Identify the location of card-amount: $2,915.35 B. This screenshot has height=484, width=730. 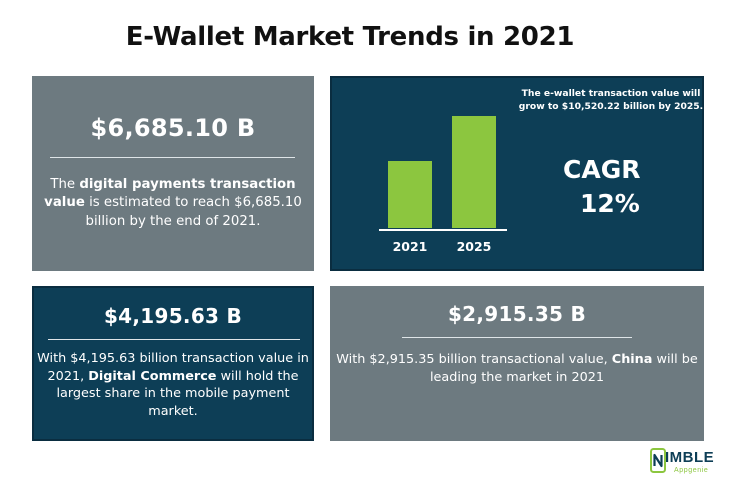
(517, 314).